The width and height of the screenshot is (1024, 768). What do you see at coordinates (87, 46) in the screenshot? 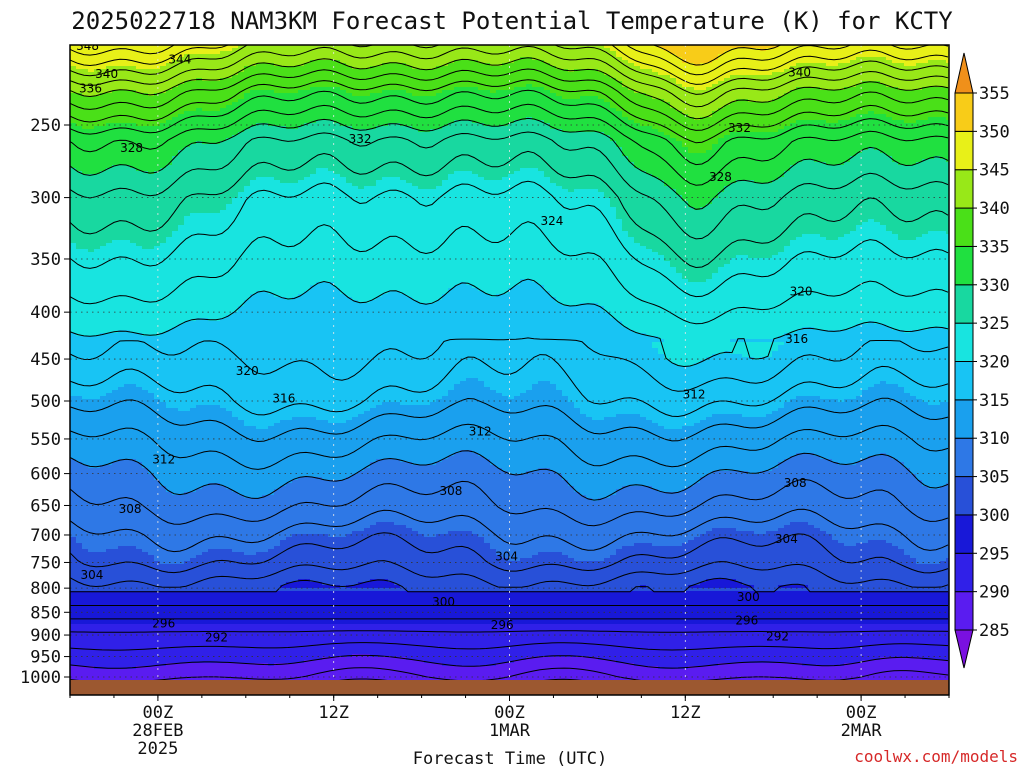
I see `contour-label-text: 348` at bounding box center [87, 46].